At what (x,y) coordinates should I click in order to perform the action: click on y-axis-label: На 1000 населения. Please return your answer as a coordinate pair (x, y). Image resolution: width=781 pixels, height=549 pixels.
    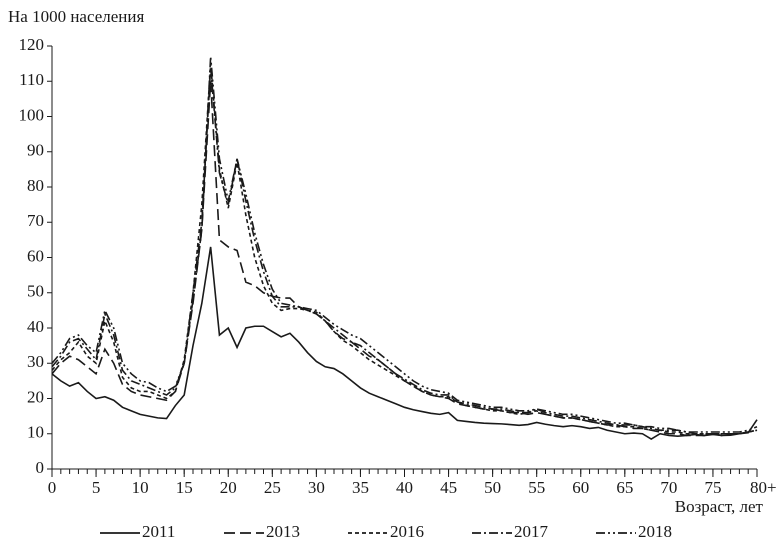
    Looking at the image, I should click on (76, 16).